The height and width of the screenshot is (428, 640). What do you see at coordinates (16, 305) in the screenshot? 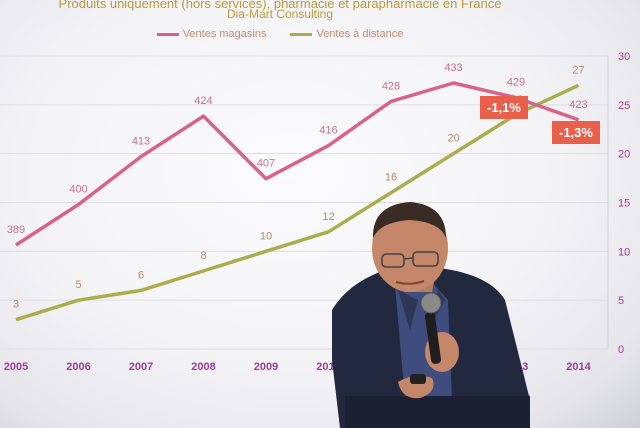
I see `data-label-distance: 3` at bounding box center [16, 305].